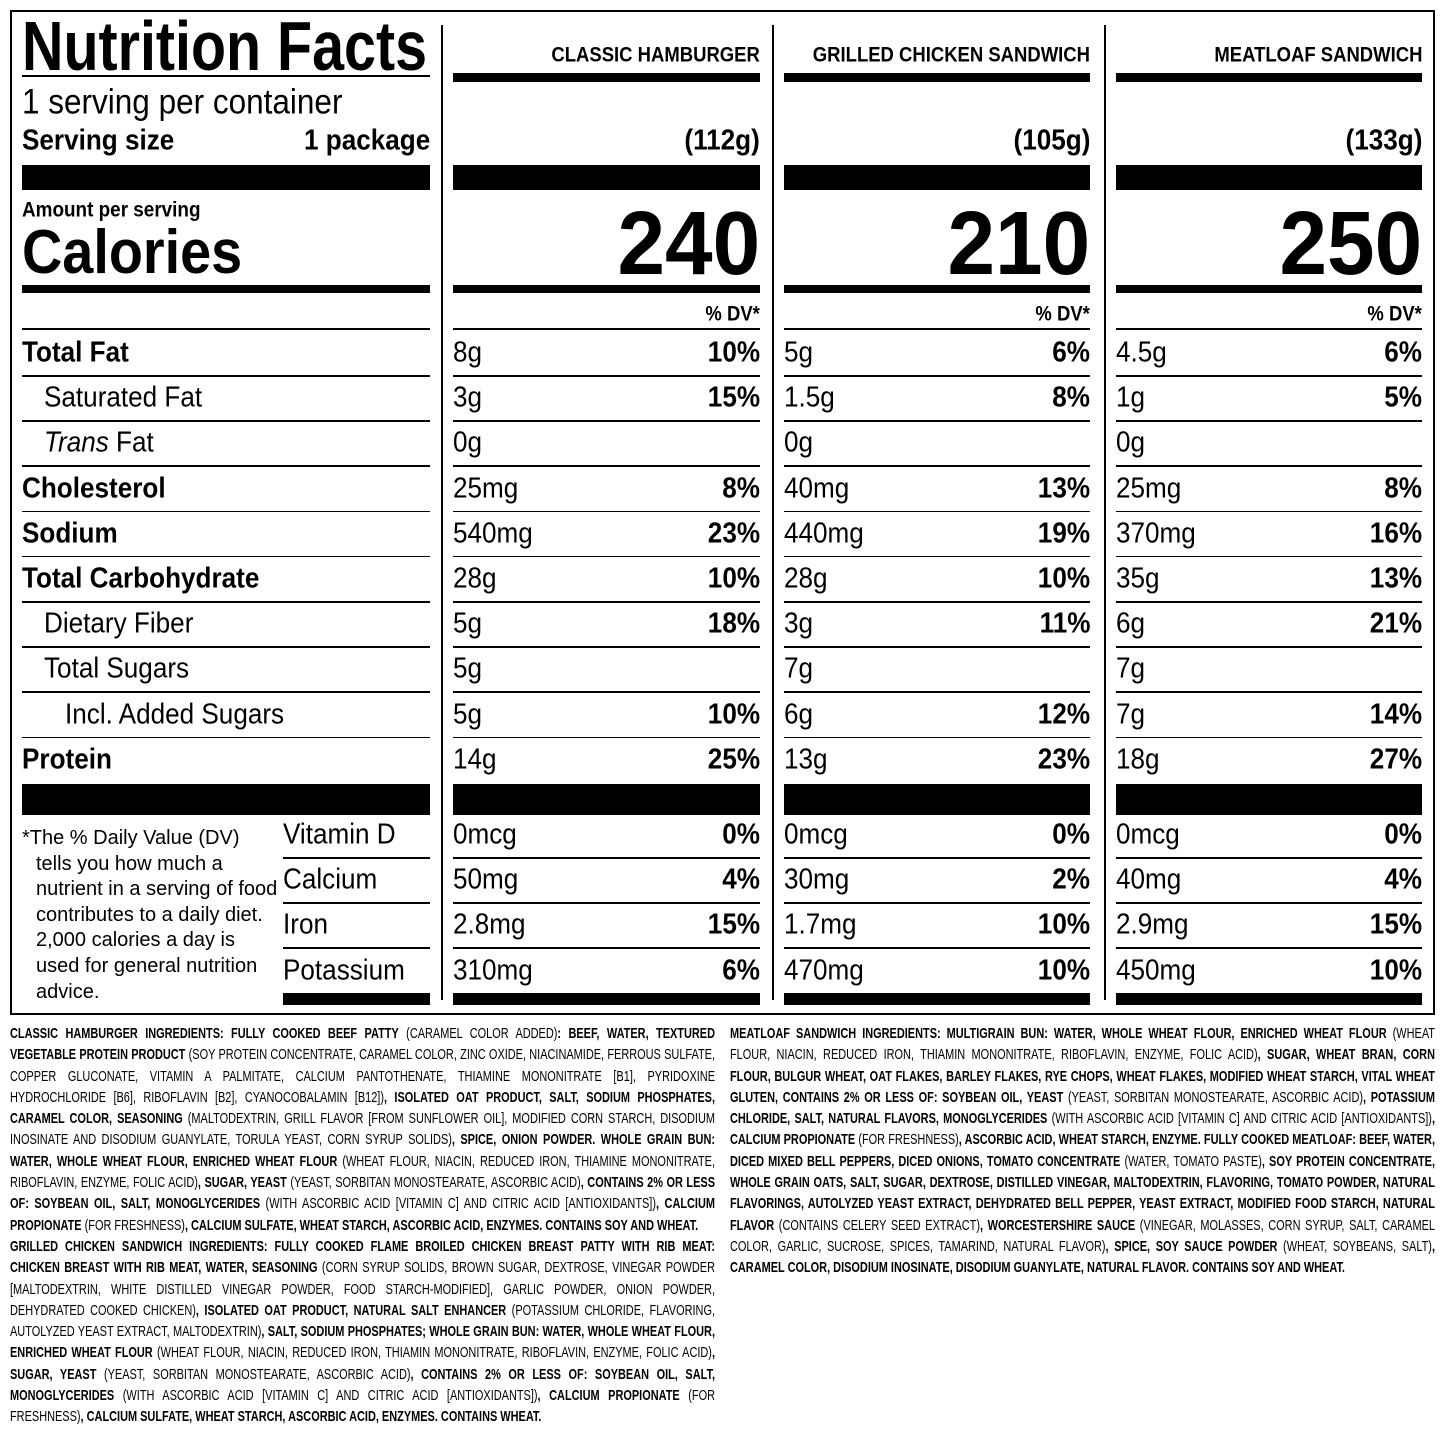 The height and width of the screenshot is (1445, 1445). What do you see at coordinates (1383, 140) in the screenshot?
I see `product-serving: (133g)` at bounding box center [1383, 140].